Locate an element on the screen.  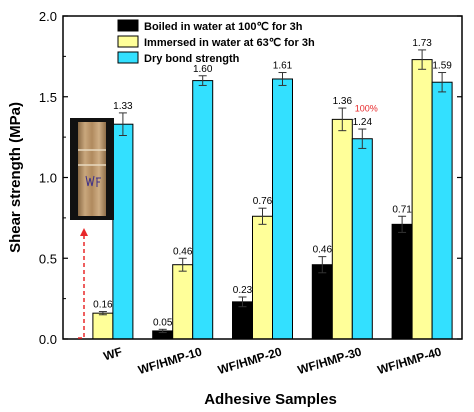
y-tick-labels: 0.0 0.5 1.0 1.5 2.0 is located at coordinates (48, 178).